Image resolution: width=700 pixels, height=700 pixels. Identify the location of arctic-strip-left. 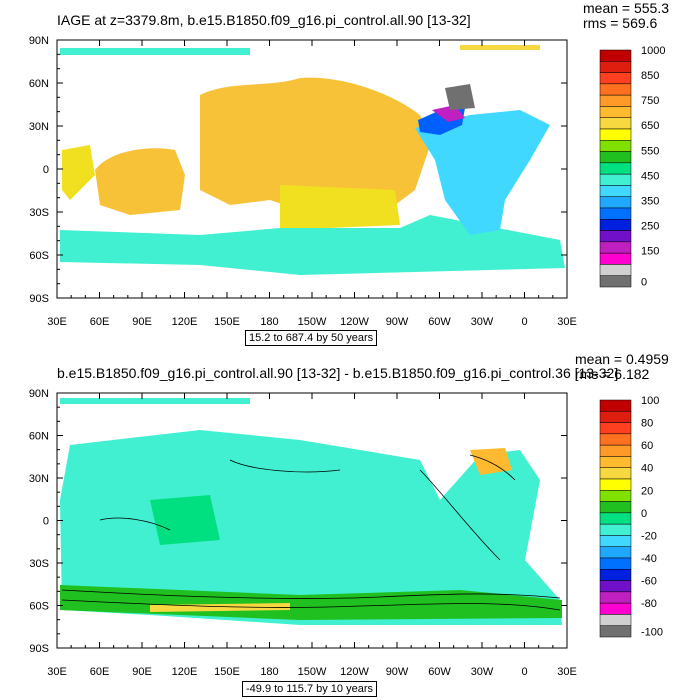
(155, 51).